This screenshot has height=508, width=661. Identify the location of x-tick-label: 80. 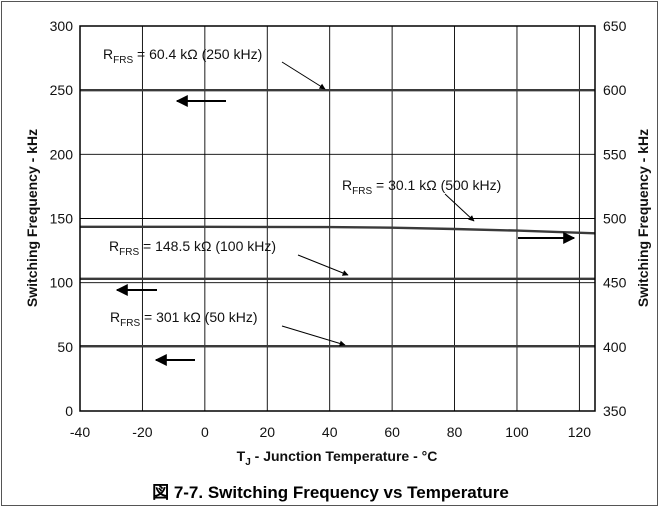
(455, 432).